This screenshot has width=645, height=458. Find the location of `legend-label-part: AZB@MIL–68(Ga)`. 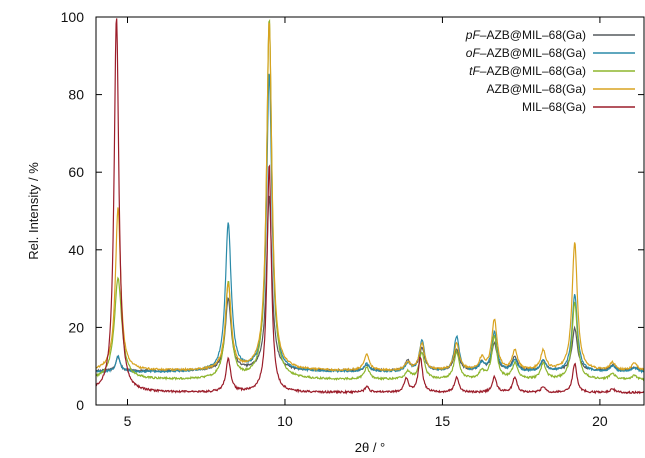

legend-label-part: AZB@MIL–68(Ga) is located at coordinates (536, 89).